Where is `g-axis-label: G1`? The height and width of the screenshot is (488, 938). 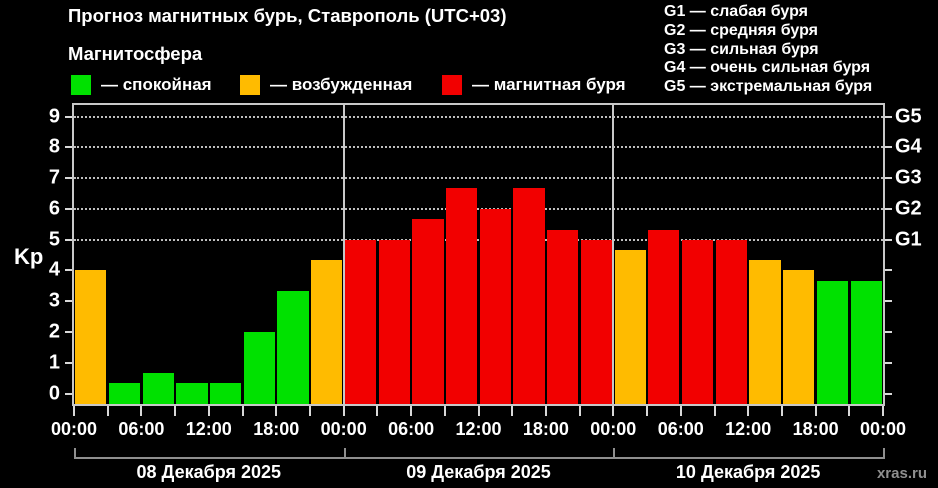 g-axis-label: G1 is located at coordinates (908, 239).